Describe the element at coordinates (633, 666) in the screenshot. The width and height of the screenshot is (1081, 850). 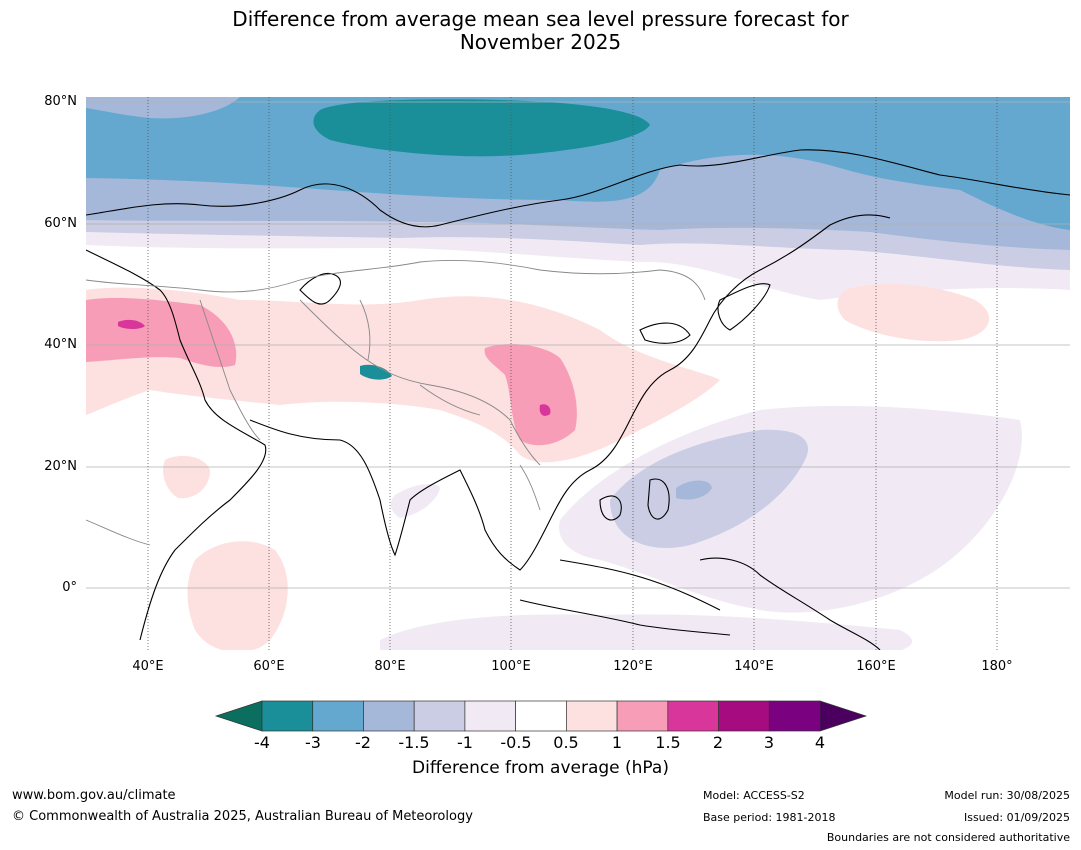
I see `lon-label-120e: 120°E` at that location.